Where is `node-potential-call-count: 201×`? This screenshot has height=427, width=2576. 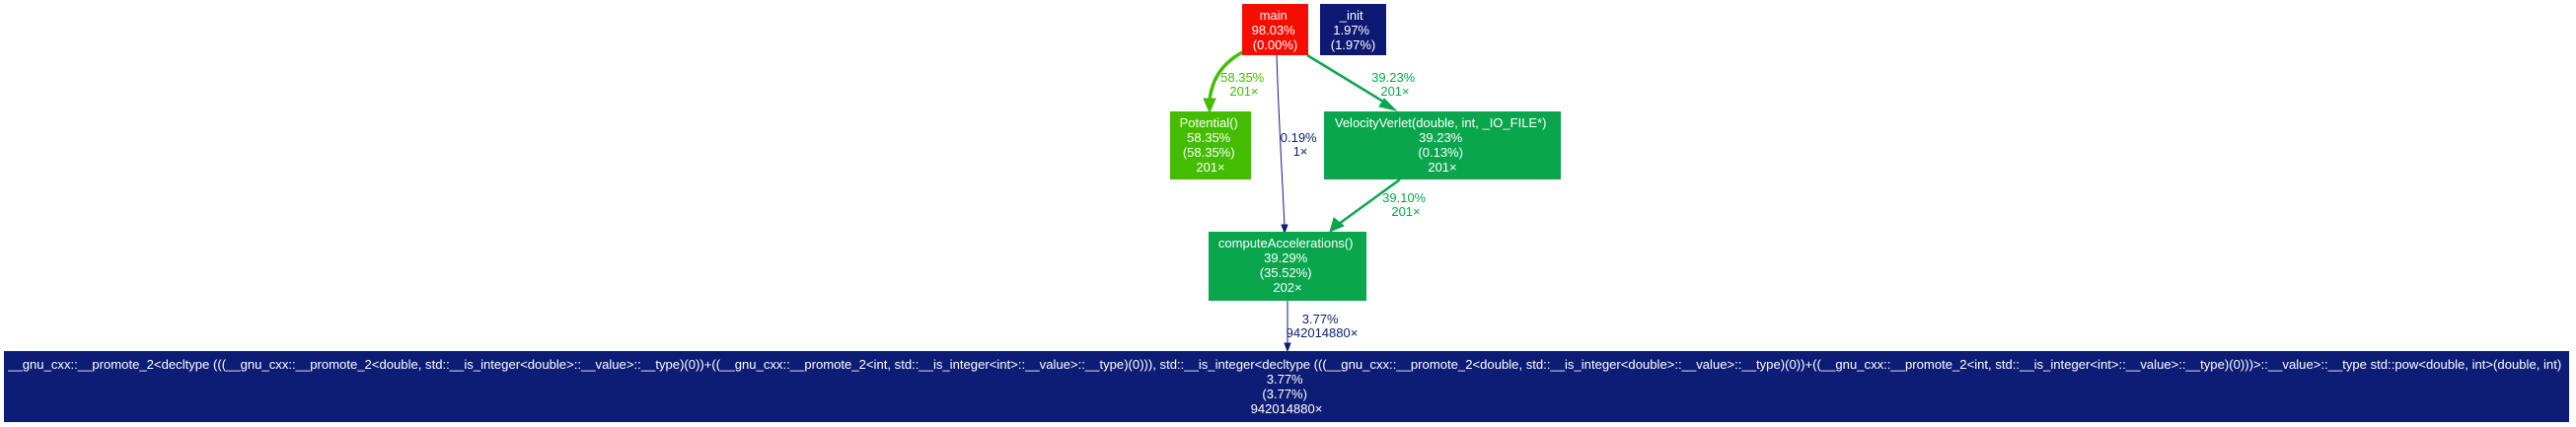 node-potential-call-count: 201× is located at coordinates (1210, 167).